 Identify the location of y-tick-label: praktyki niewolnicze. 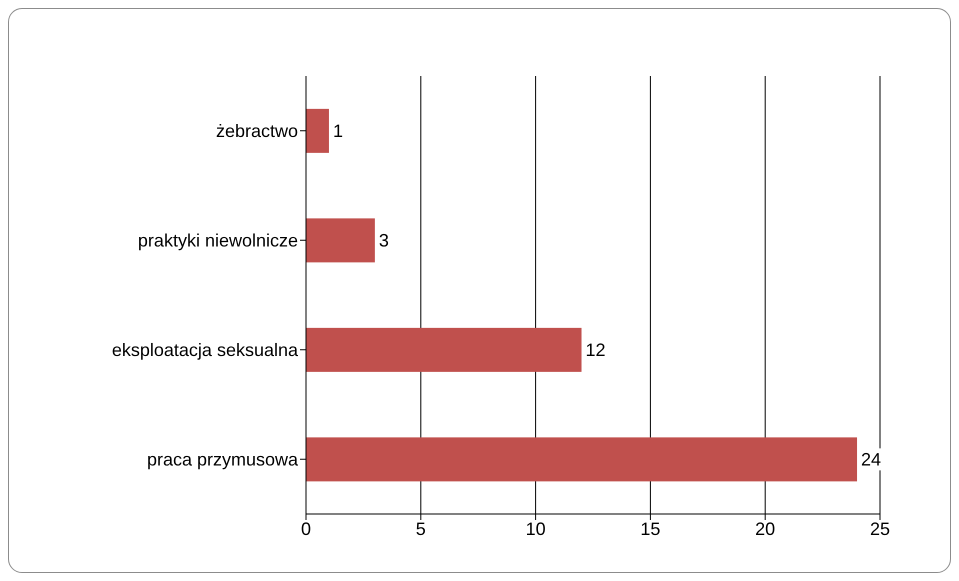
(218, 240).